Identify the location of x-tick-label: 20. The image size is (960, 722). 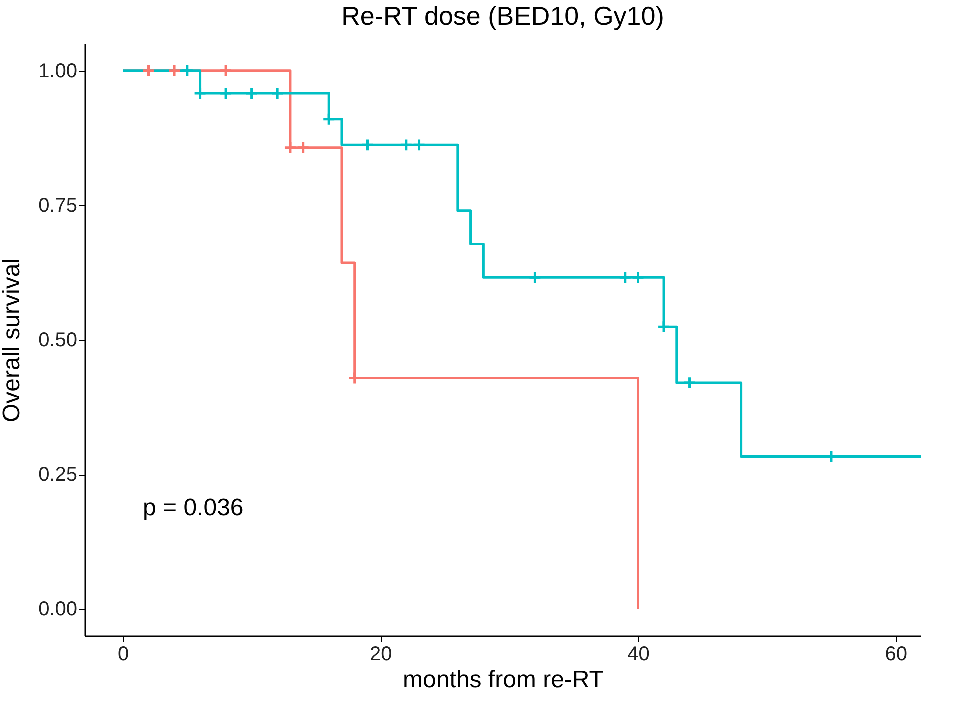
(381, 655).